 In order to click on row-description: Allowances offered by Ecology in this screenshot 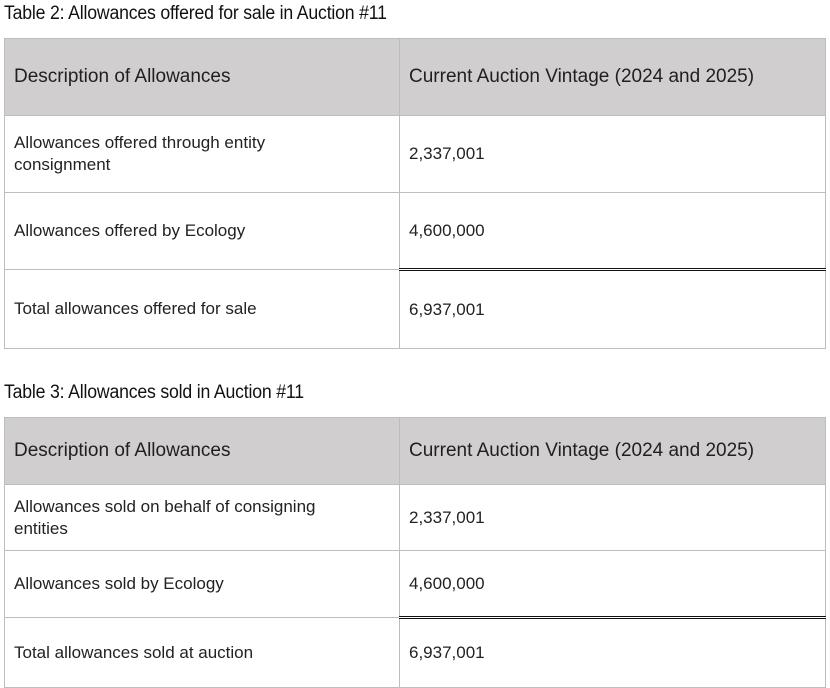, I will do `click(202, 231)`.